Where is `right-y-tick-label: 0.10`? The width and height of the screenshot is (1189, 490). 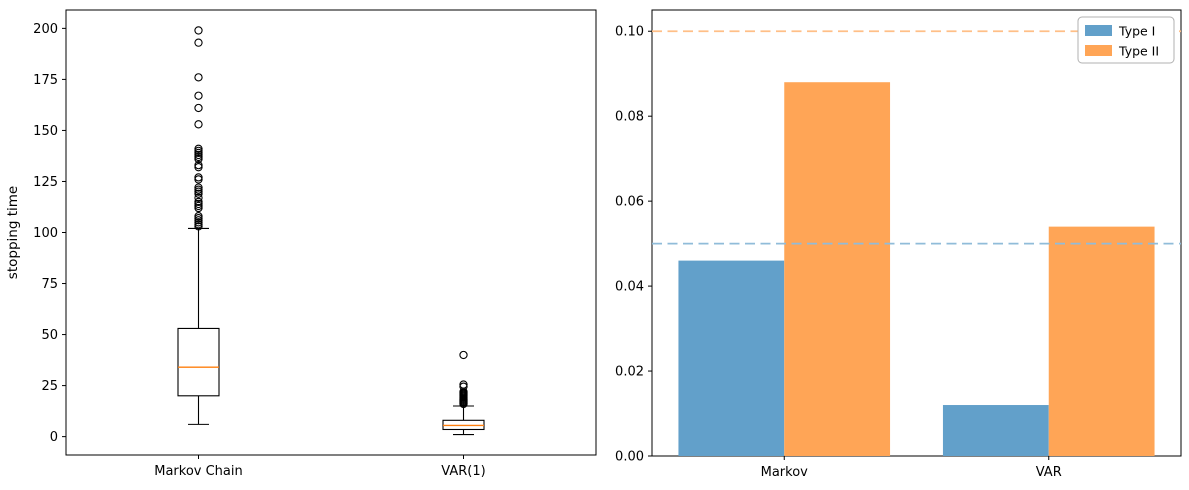
right-y-tick-label: 0.10 is located at coordinates (629, 32).